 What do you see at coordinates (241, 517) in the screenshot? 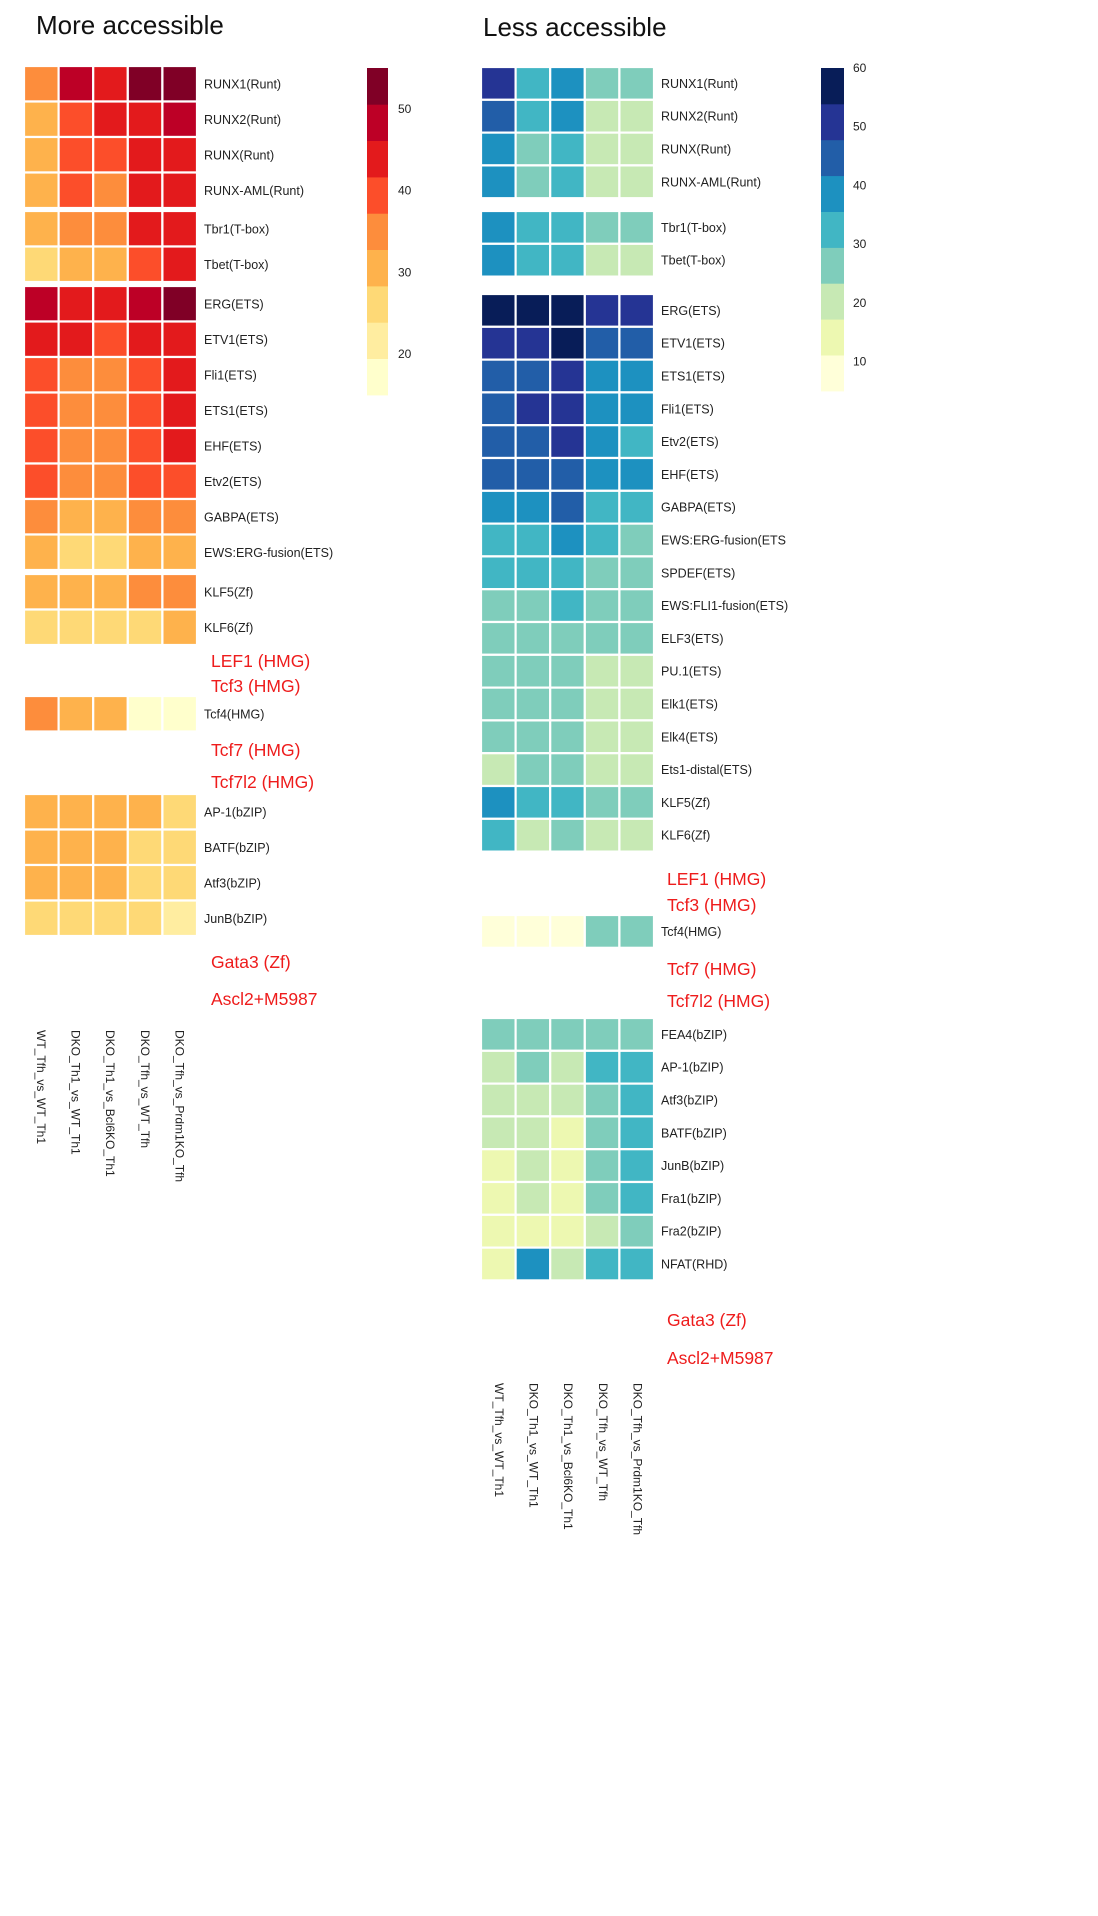
I see `row-label: GABPA(ETS)` at bounding box center [241, 517].